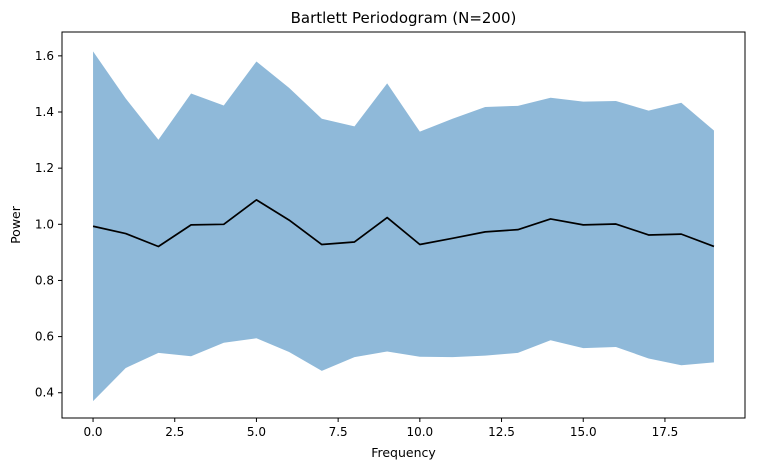  What do you see at coordinates (665, 432) in the screenshot?
I see `x-tick-label: 17.5` at bounding box center [665, 432].